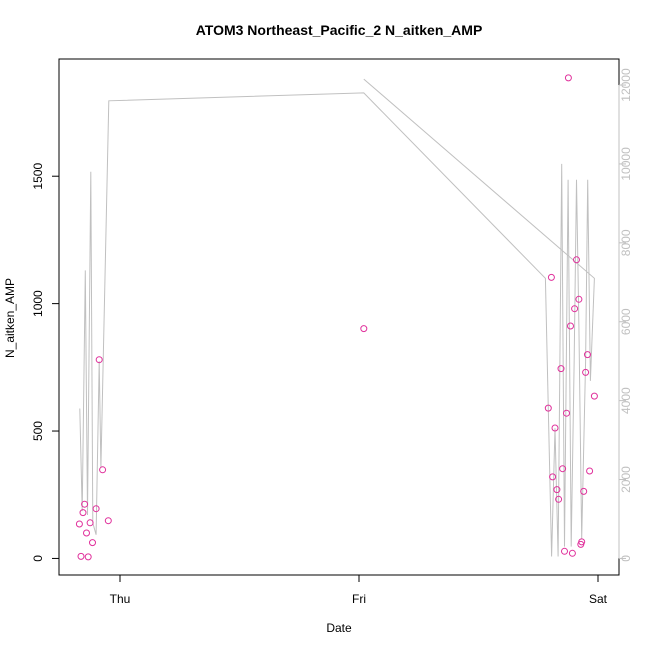 The image size is (650, 650). Describe the element at coordinates (626, 242) in the screenshot. I see `y-right-tick-label: 8000` at that location.